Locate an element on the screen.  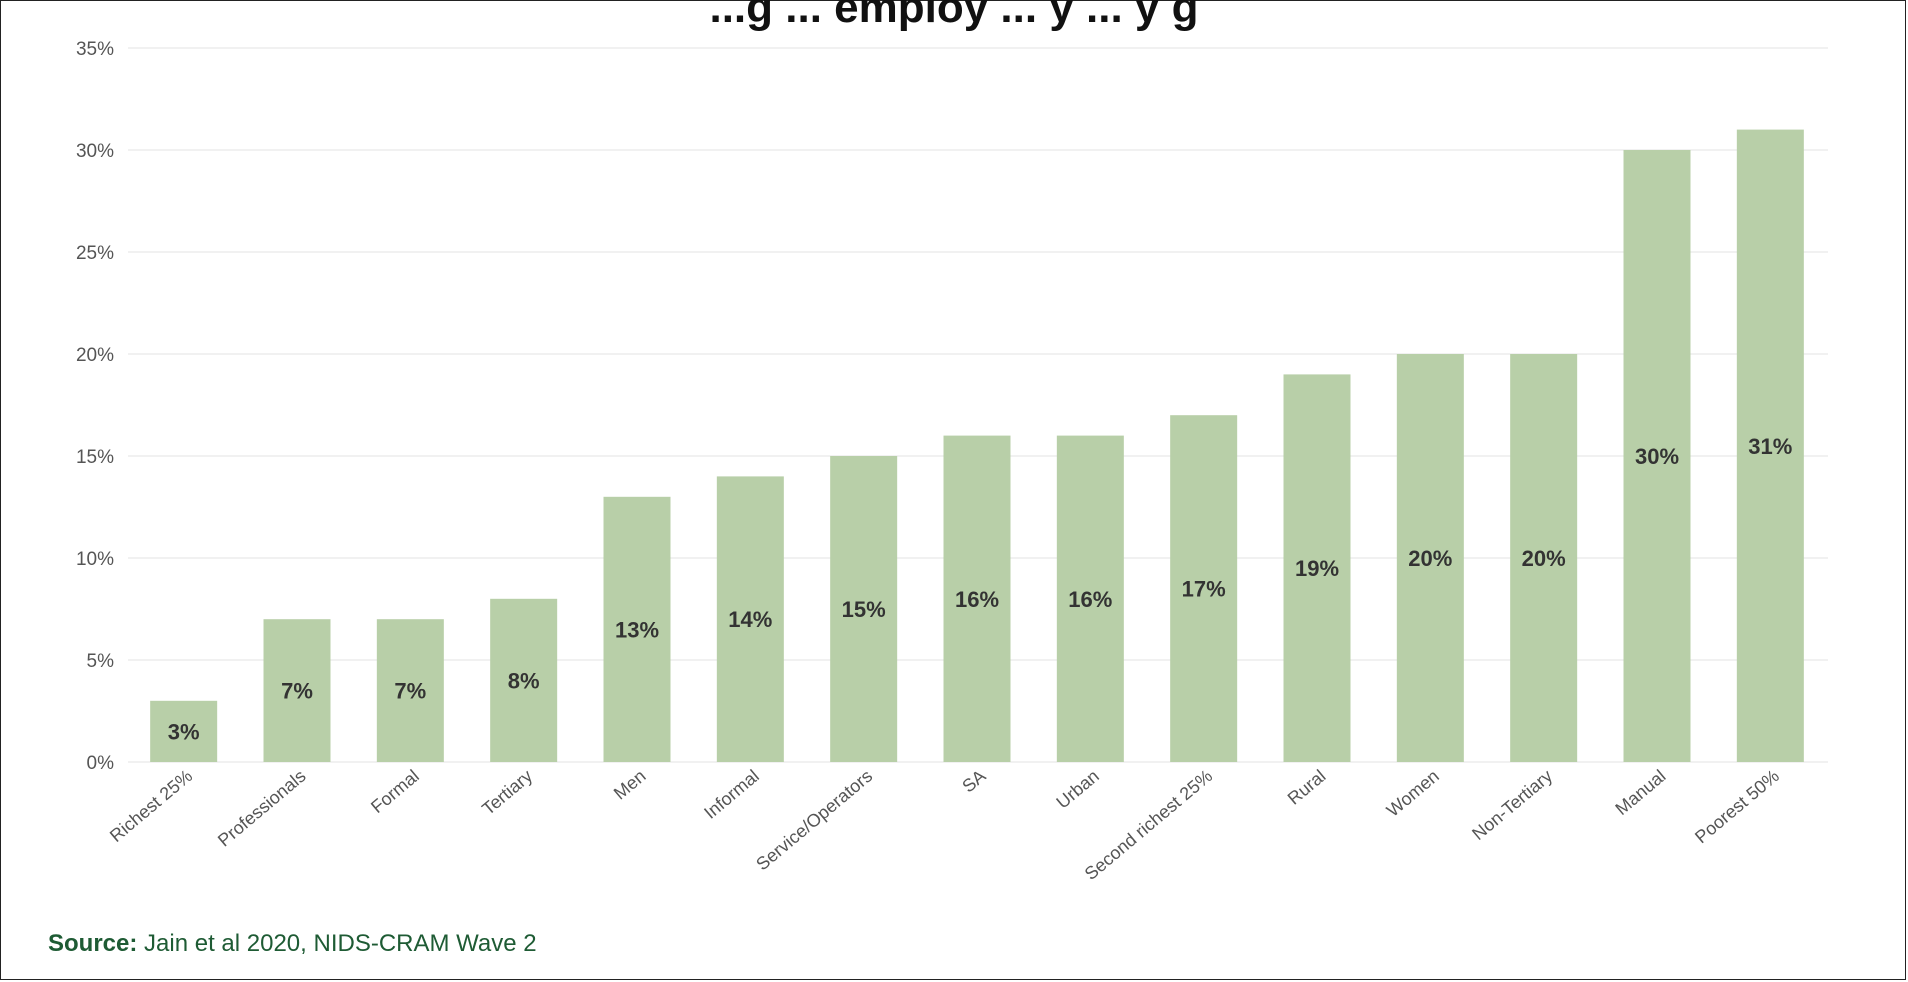
x-category-label: Manual is located at coordinates (1640, 792).